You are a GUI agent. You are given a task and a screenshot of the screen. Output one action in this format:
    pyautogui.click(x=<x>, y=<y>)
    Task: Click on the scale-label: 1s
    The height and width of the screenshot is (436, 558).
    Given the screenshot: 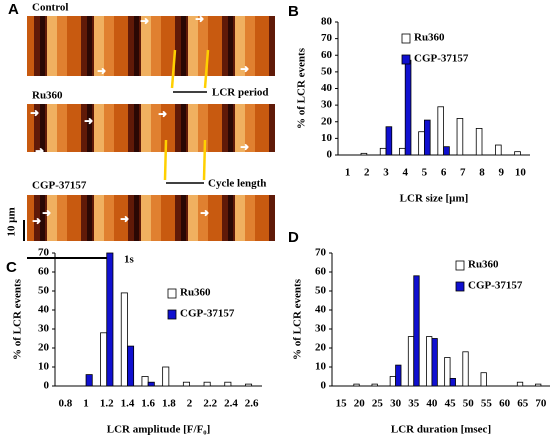 What is the action you would take?
    pyautogui.click(x=129, y=260)
    